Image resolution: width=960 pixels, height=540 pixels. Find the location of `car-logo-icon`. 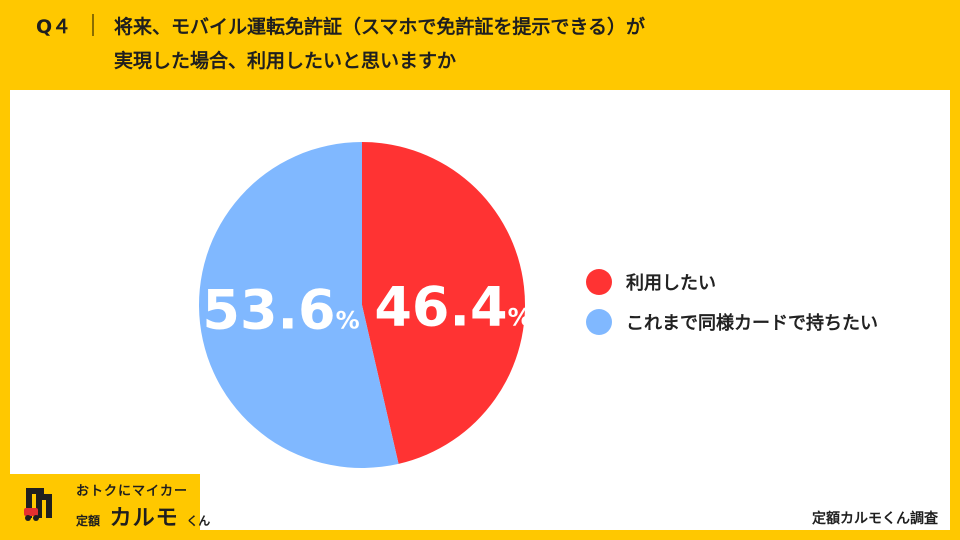

car-logo-icon is located at coordinates (39, 503).